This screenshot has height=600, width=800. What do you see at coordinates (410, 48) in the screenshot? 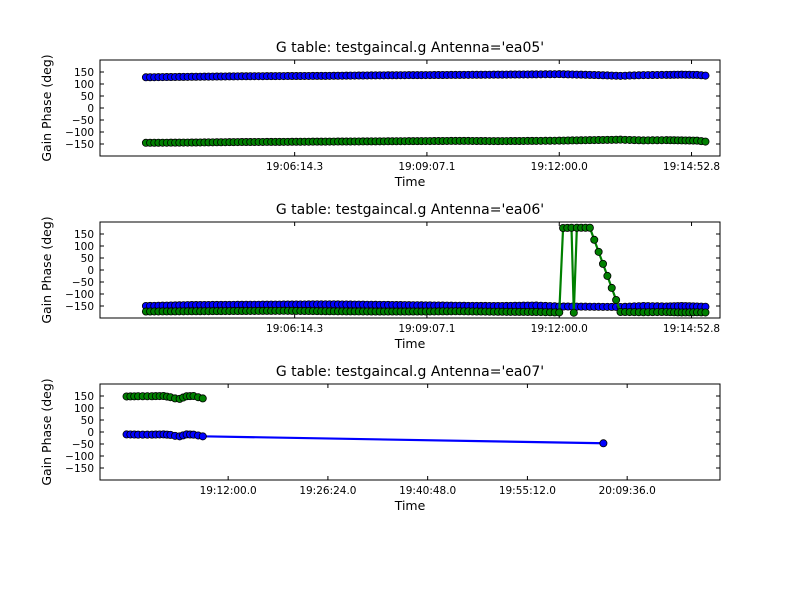
I see `chart-title: G table: testgaincal.g Antenna='ea05'` at bounding box center [410, 48].